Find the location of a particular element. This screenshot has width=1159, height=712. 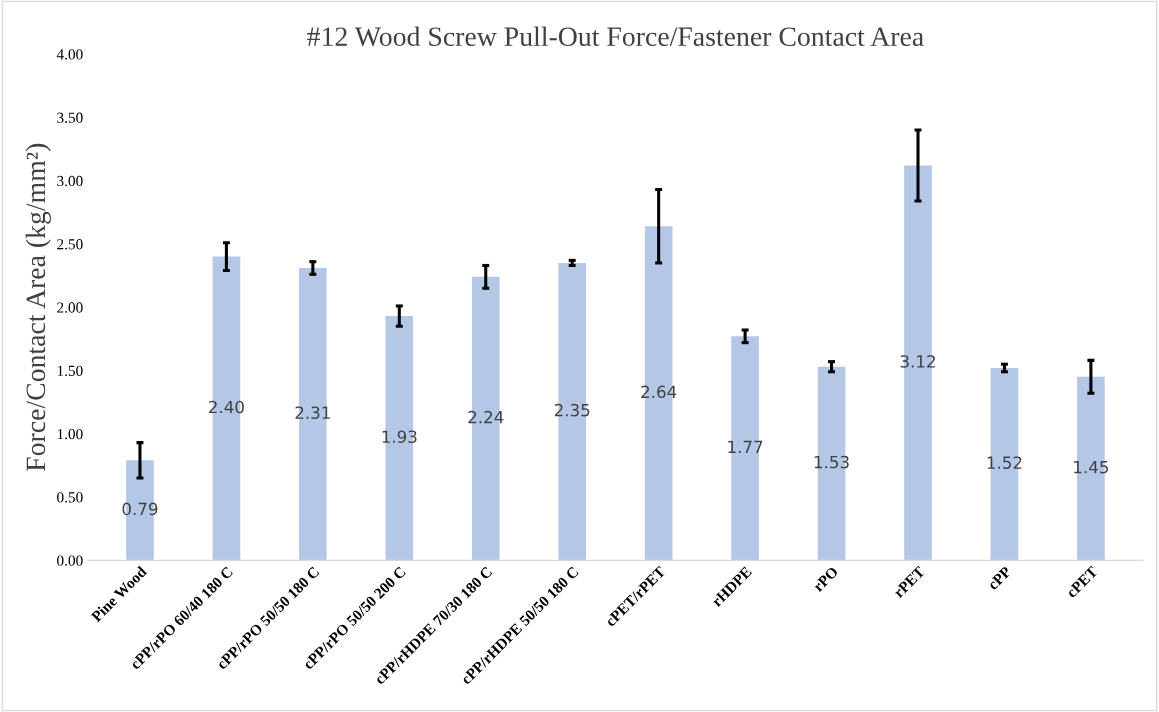

y-tick-label: 3.50 is located at coordinates (70, 117).